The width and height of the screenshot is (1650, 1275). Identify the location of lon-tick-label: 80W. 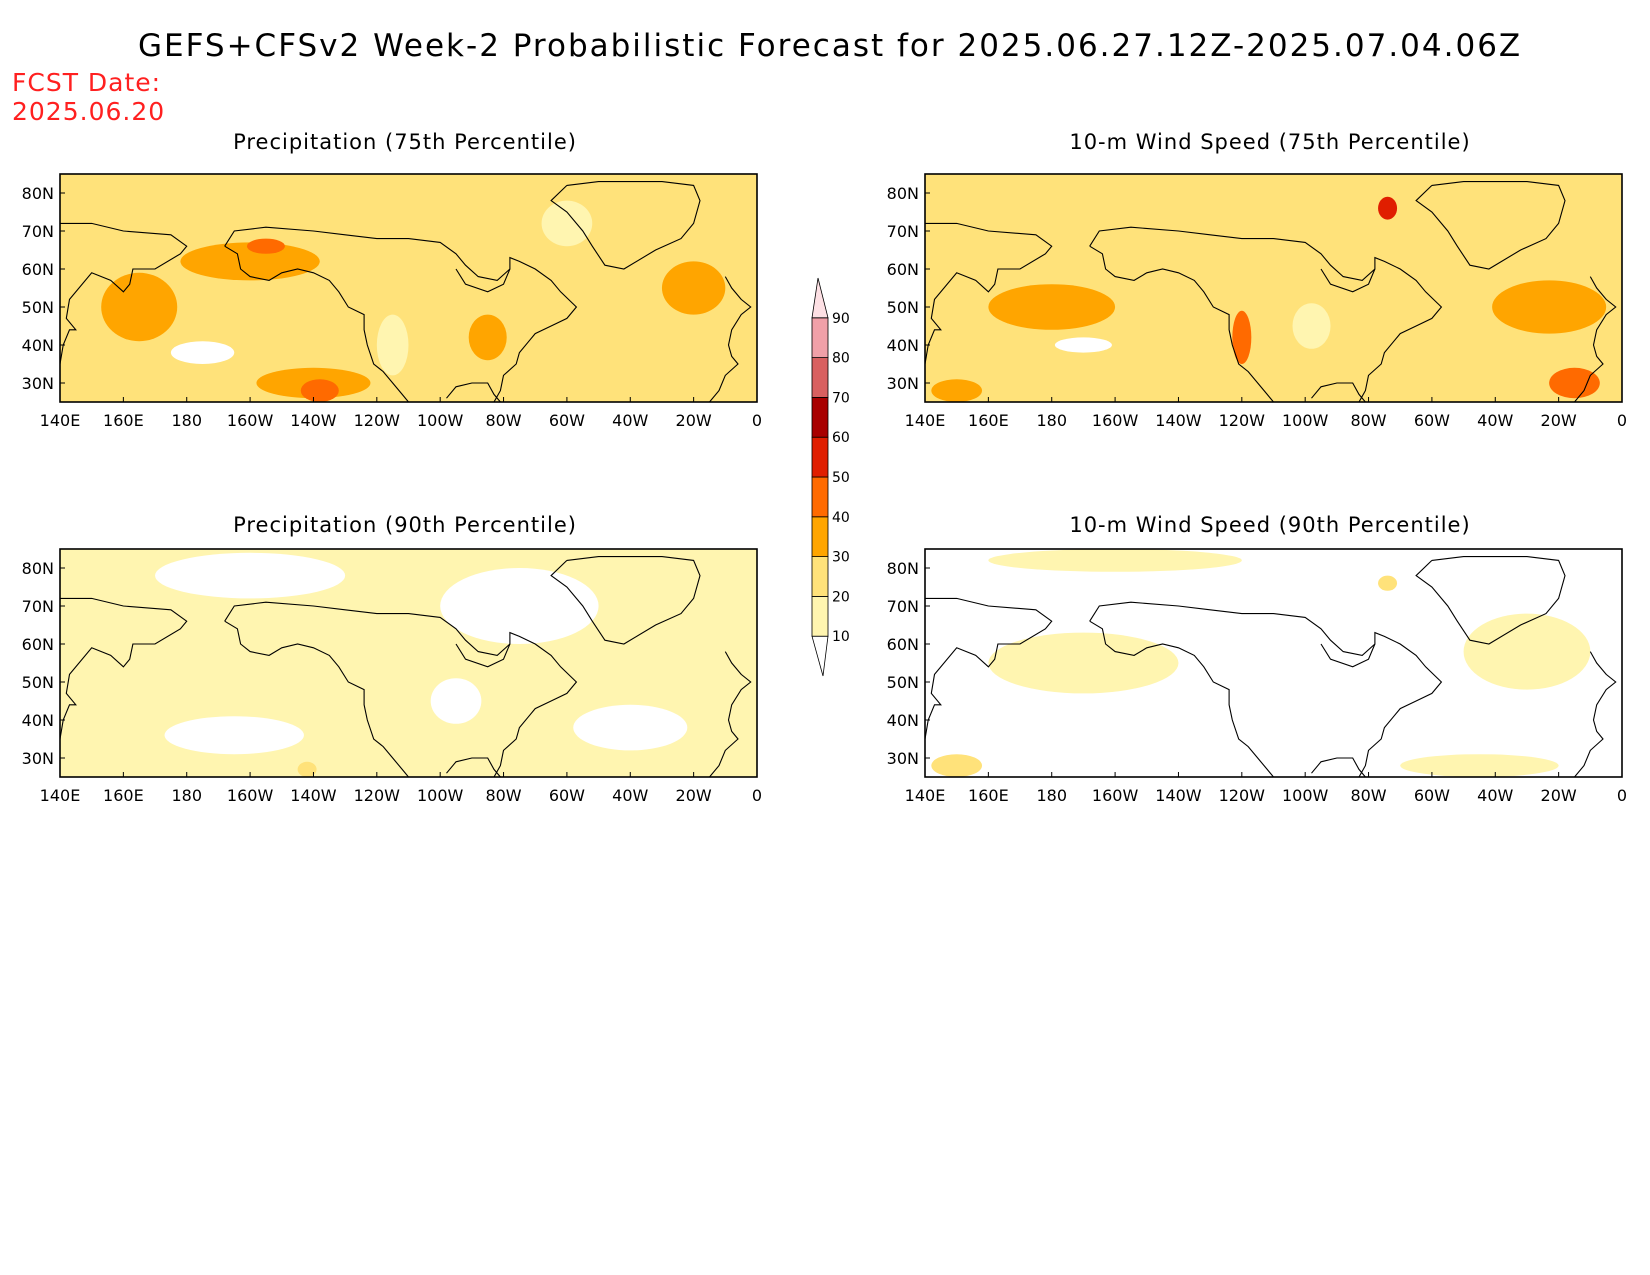
(1368, 795).